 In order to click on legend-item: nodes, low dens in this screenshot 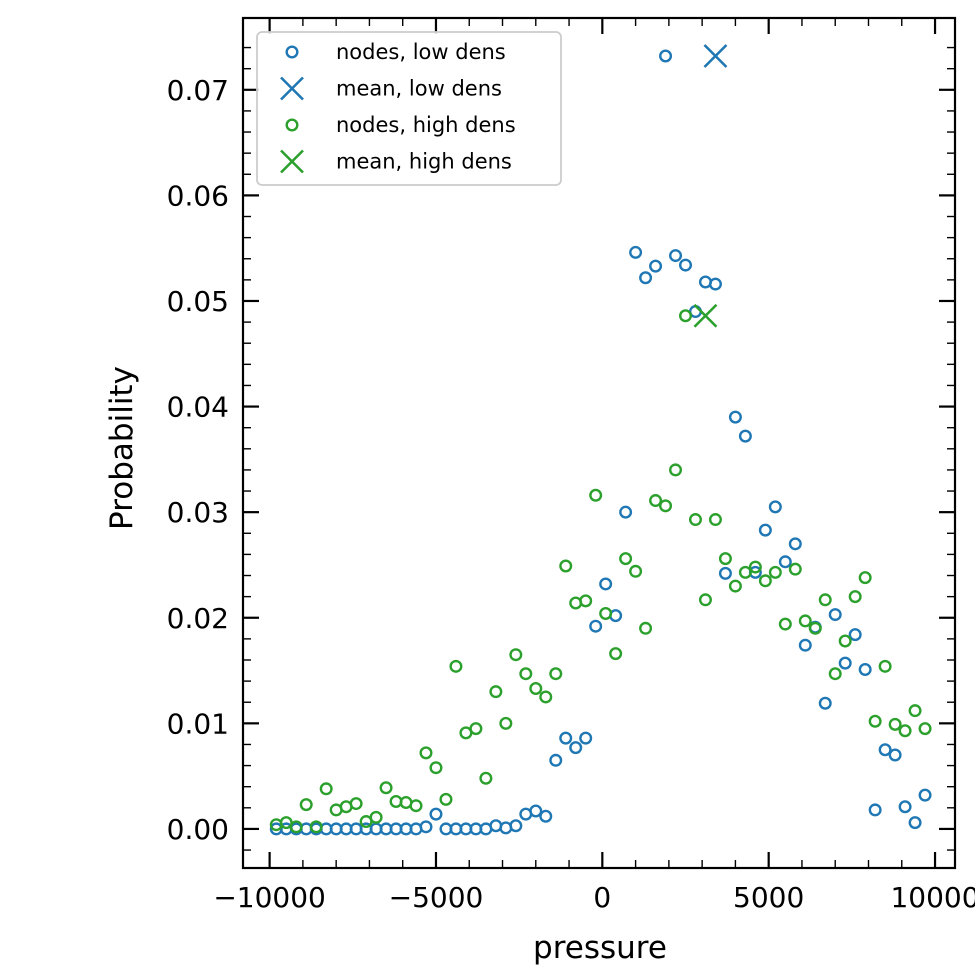, I will do `click(395, 52)`.